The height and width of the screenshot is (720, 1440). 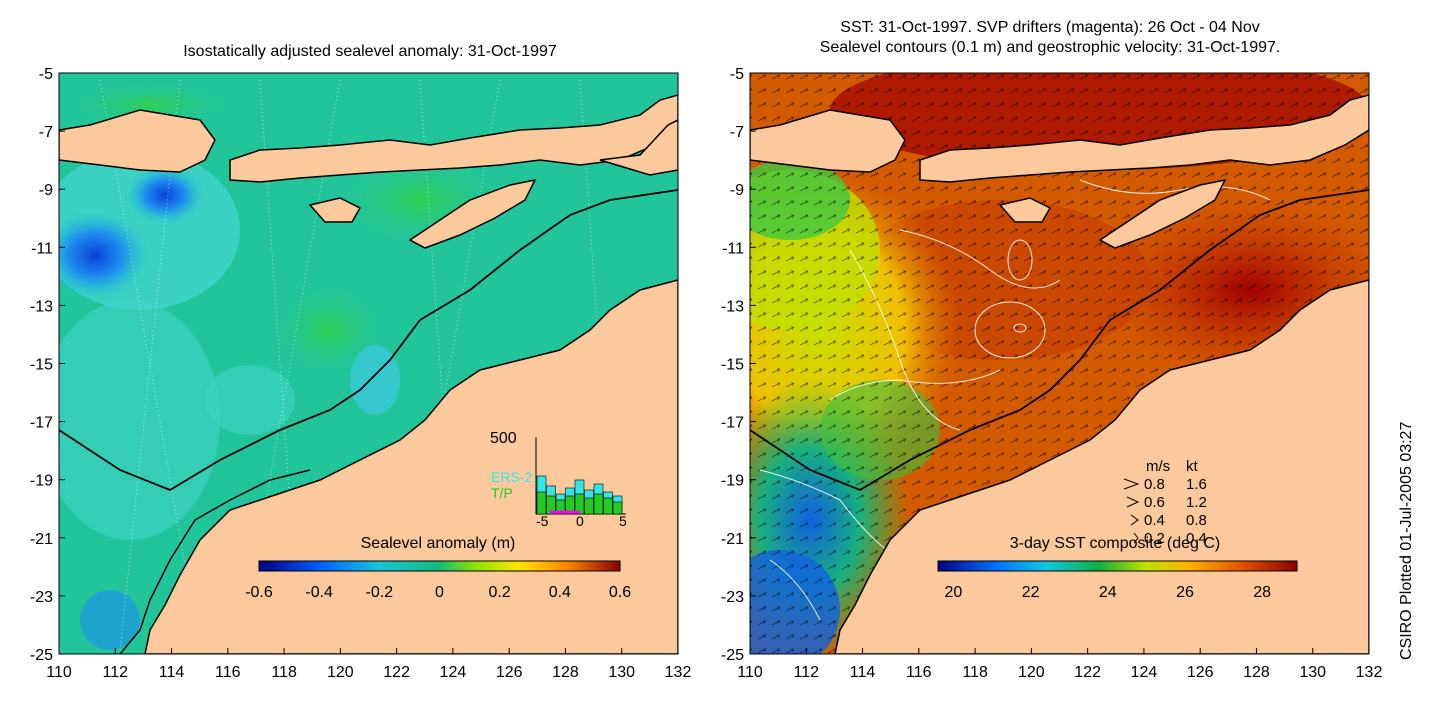 What do you see at coordinates (1262, 592) in the screenshot?
I see `sst-colorbar-tick: 28` at bounding box center [1262, 592].